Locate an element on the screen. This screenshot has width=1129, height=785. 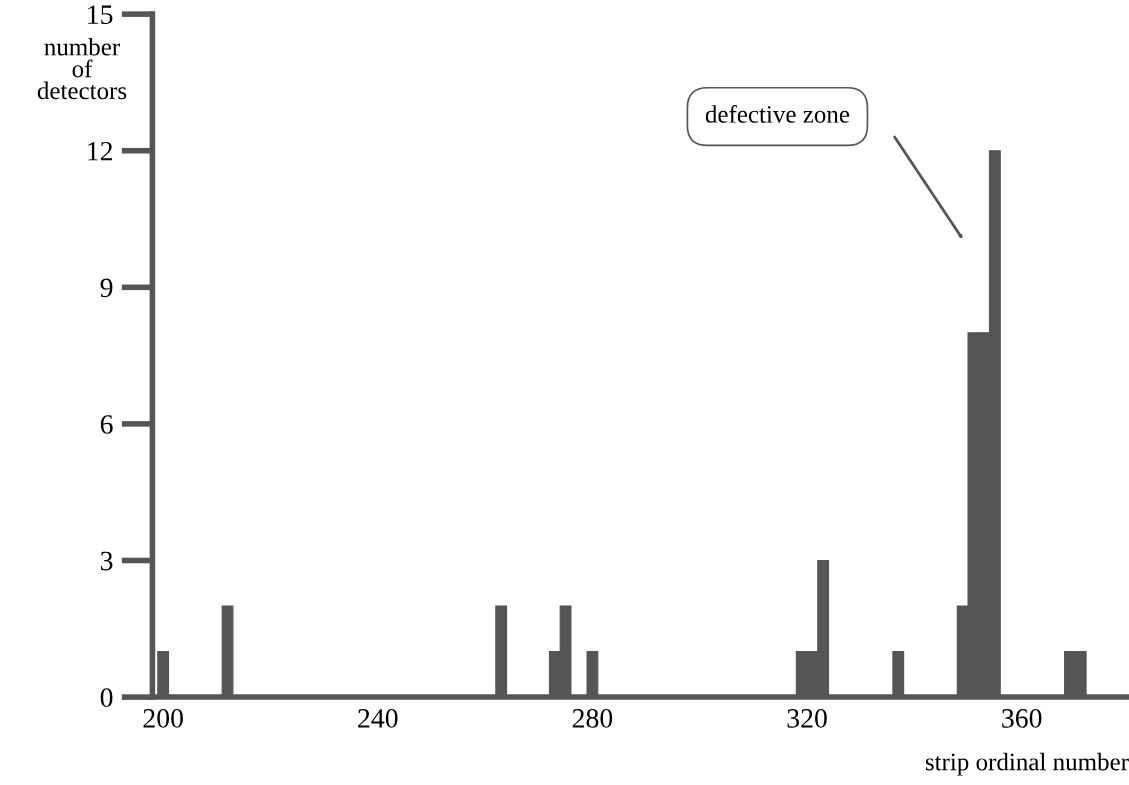
y-tick-label: 9 is located at coordinates (106, 288).